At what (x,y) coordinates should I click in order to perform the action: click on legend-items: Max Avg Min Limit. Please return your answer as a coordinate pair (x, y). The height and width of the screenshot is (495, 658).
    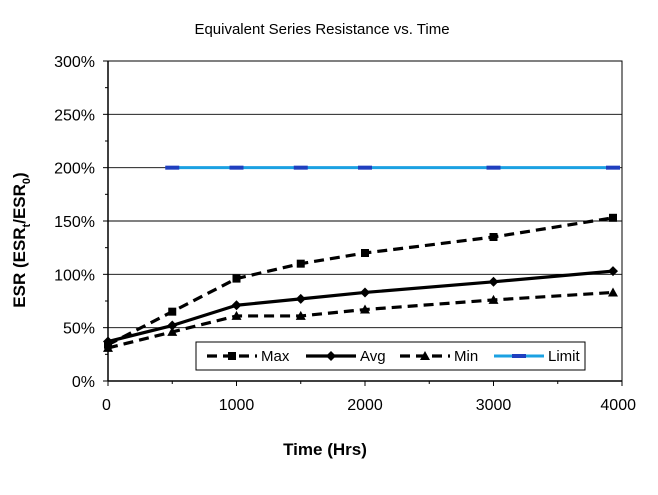
    Looking at the image, I should click on (394, 356).